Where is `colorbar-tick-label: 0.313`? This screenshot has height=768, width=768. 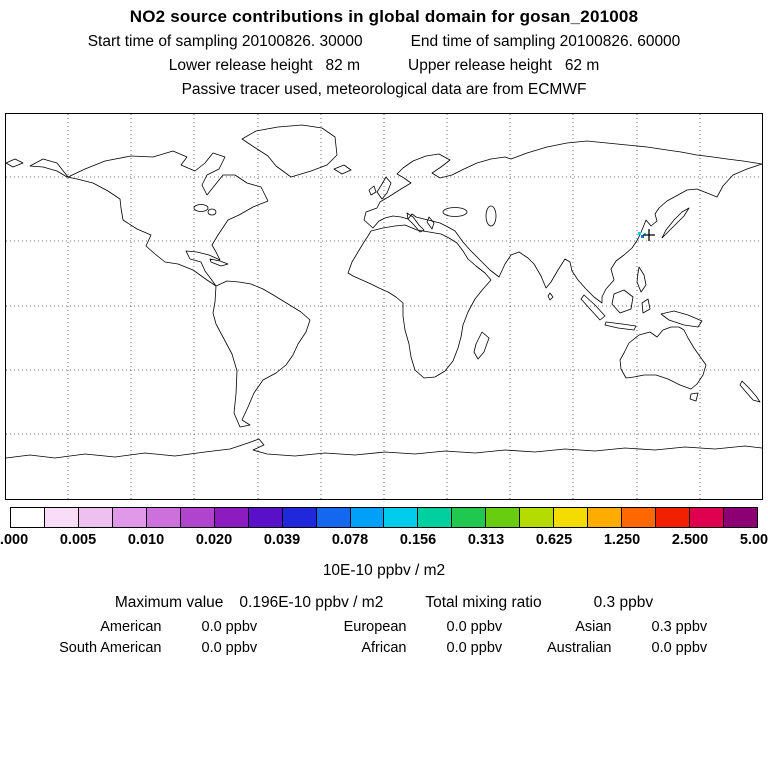
colorbar-tick-label: 0.313 is located at coordinates (486, 540).